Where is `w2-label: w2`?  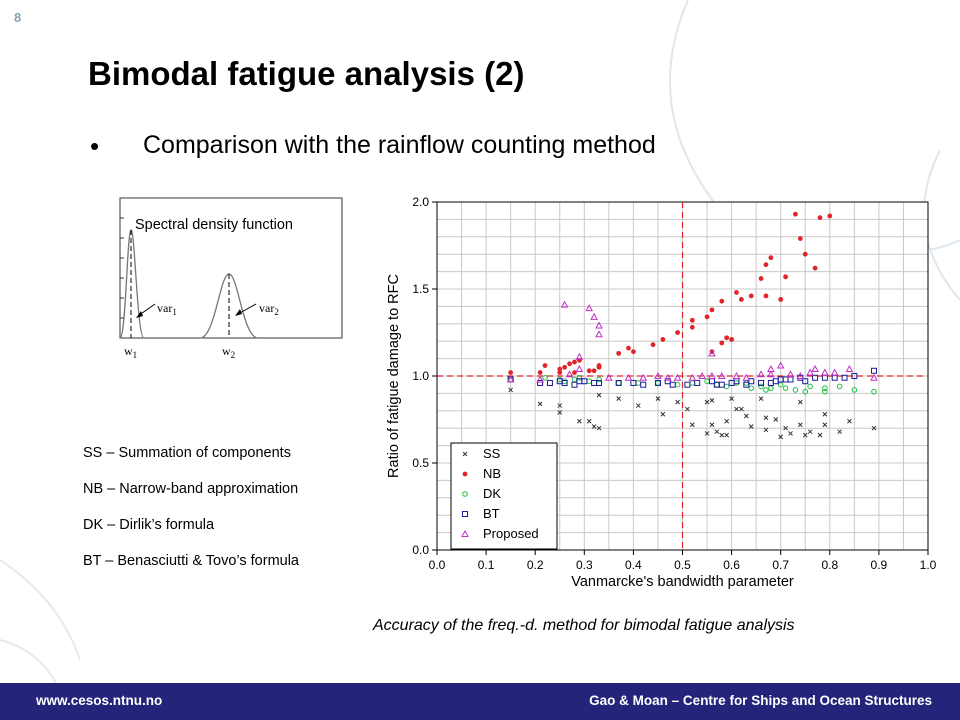
w2-label: w2 is located at coordinates (228, 352).